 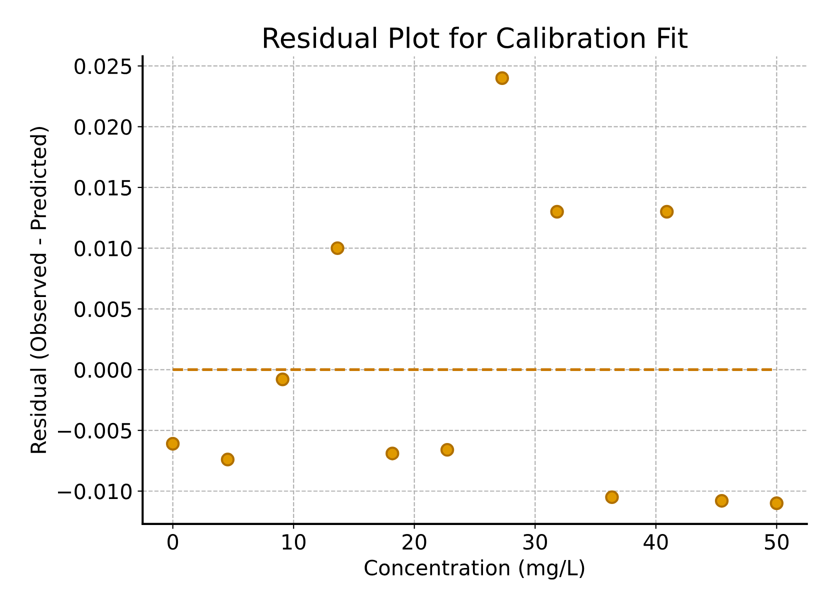 I want to click on x-tick-label: 20, so click(x=414, y=542).